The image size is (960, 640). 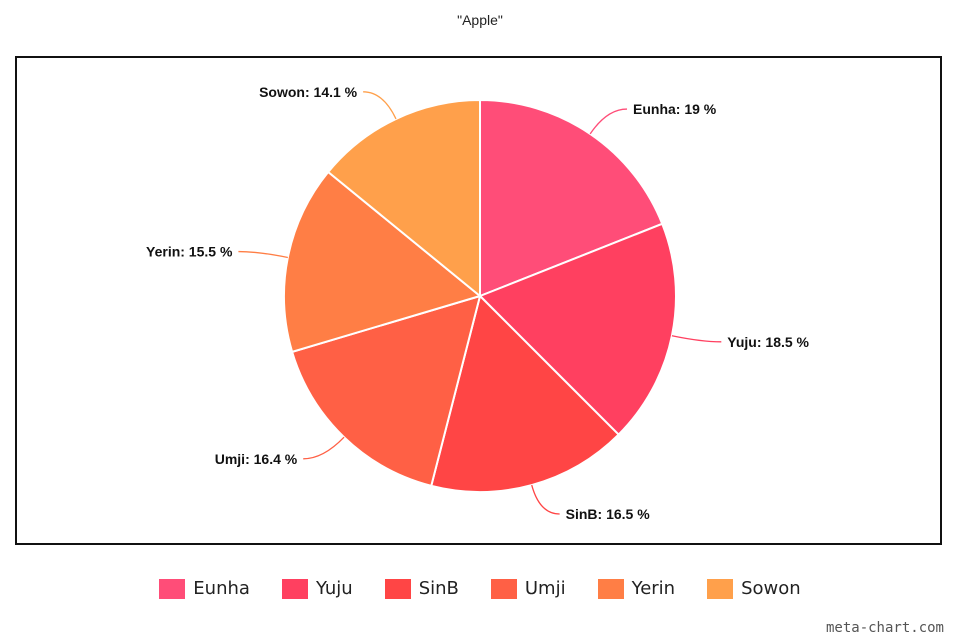 I want to click on legend-label: Sowon, so click(x=771, y=588).